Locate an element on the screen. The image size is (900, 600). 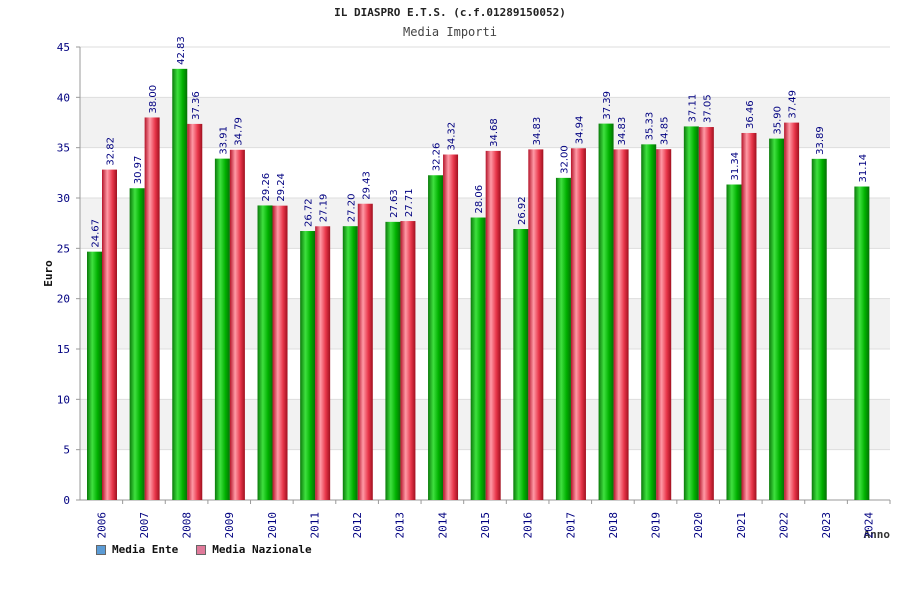
data-label: 29.26 is located at coordinates (266, 187).